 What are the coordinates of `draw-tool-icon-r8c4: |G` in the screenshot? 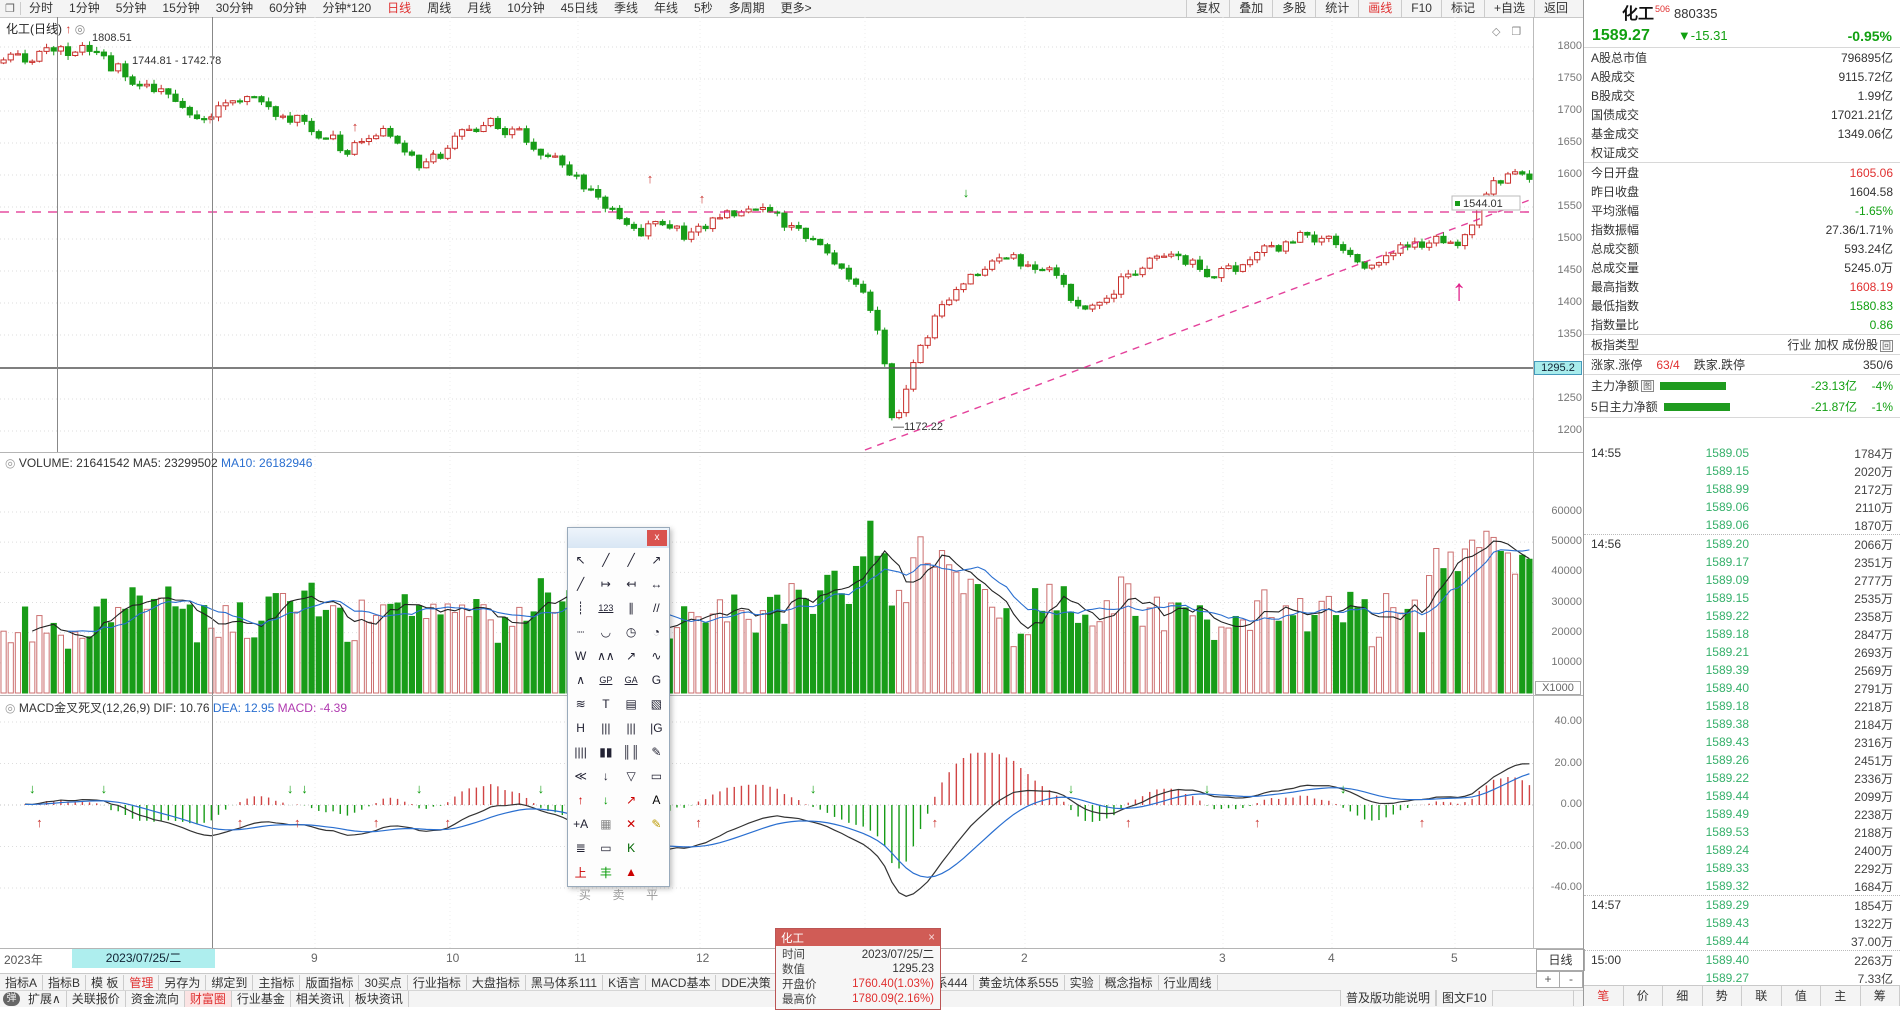 It's located at (656, 728).